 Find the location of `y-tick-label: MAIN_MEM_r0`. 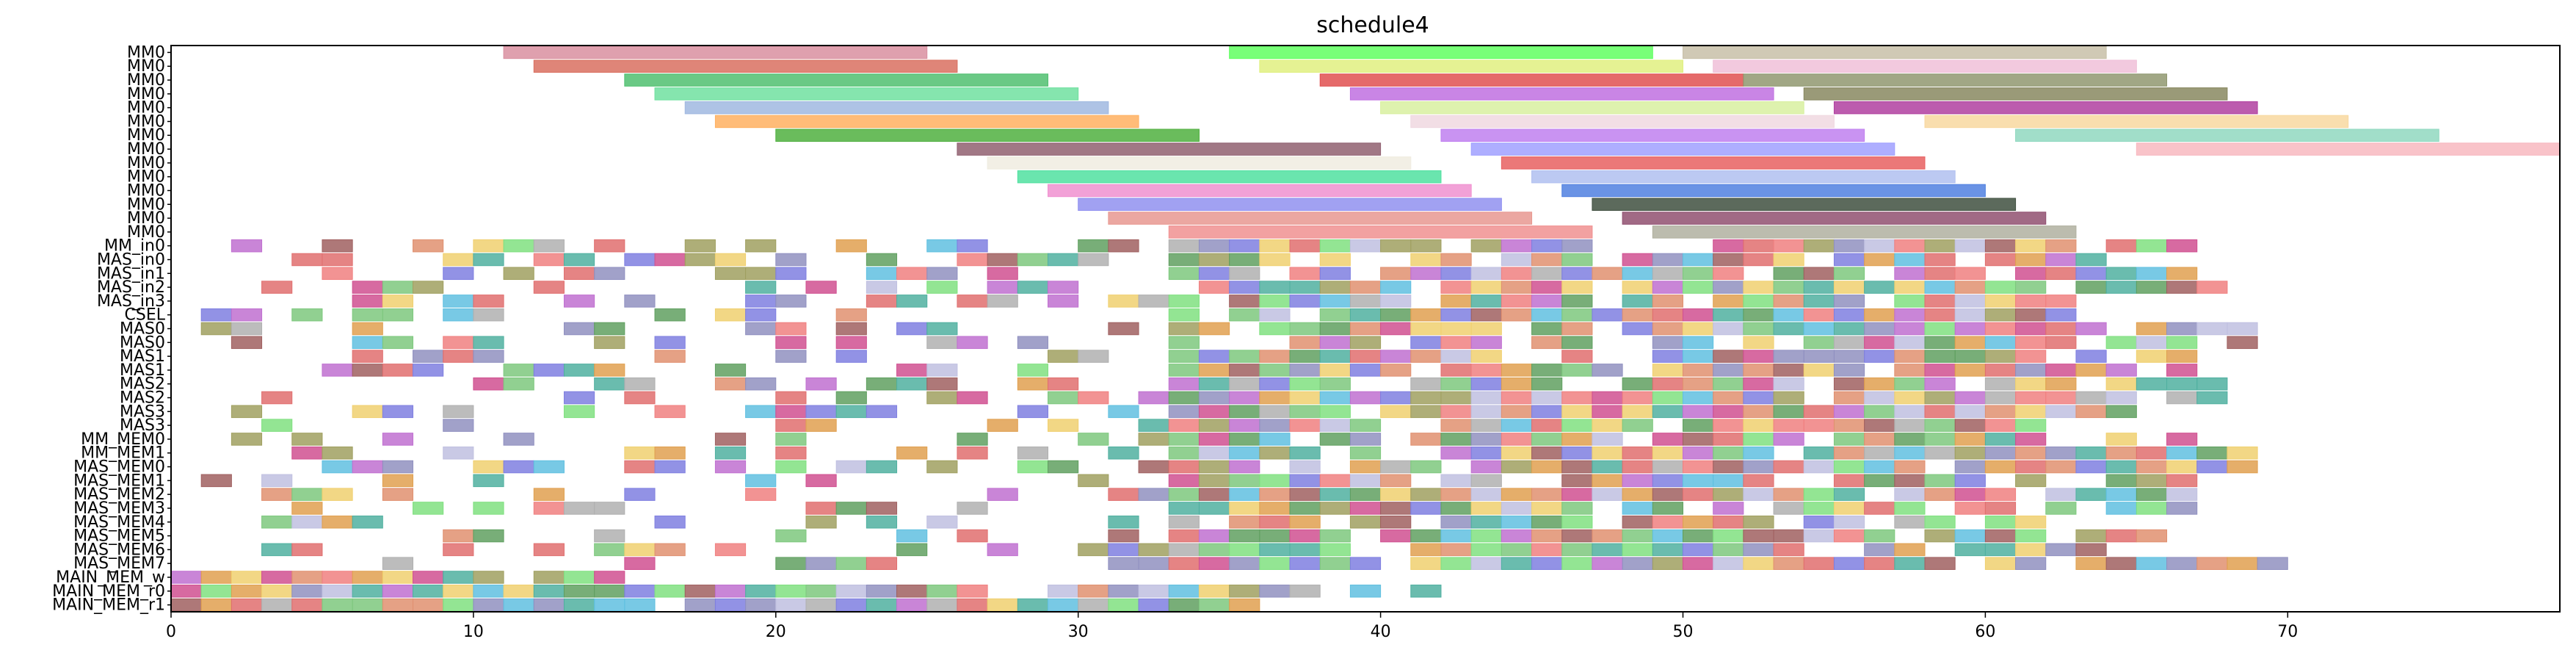

y-tick-label: MAIN_MEM_r0 is located at coordinates (109, 591).